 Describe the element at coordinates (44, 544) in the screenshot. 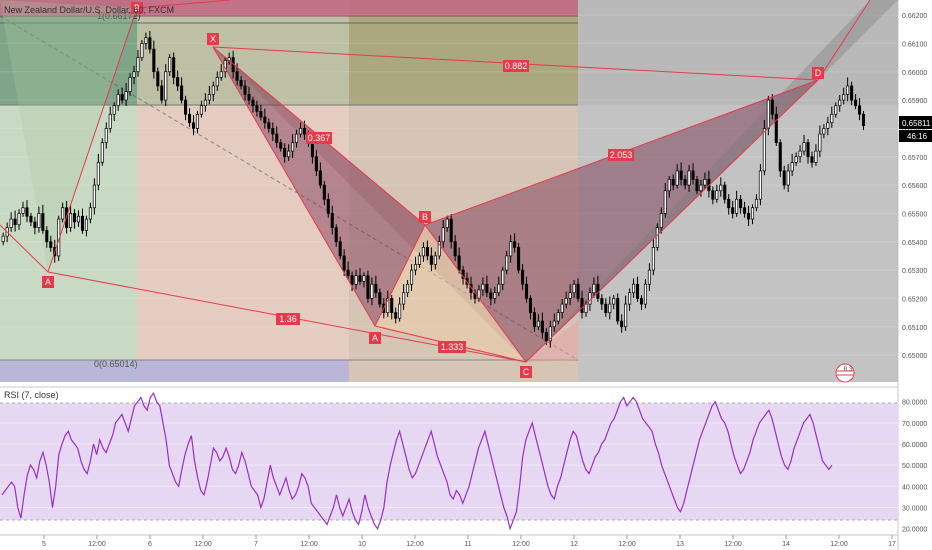

I see `time-tick-label: 5` at that location.